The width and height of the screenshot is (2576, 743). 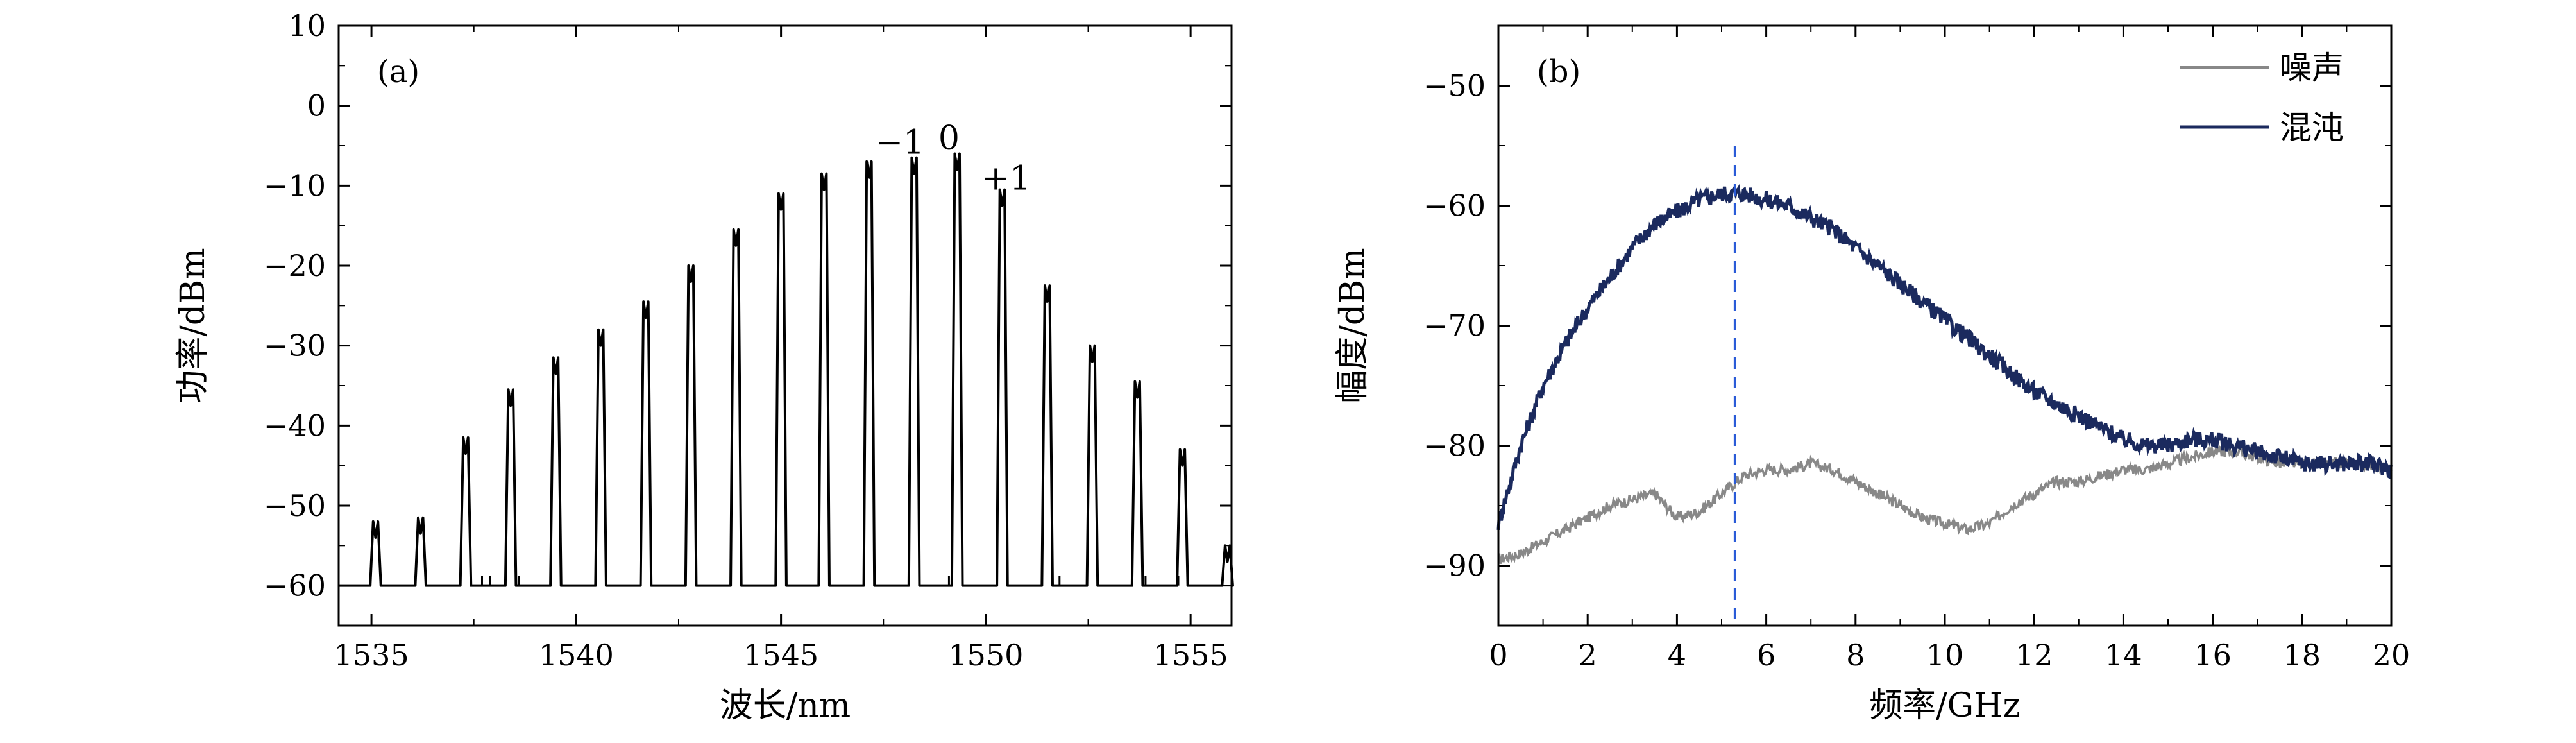 I want to click on a-x-tick-label: 1535, so click(x=371, y=655).